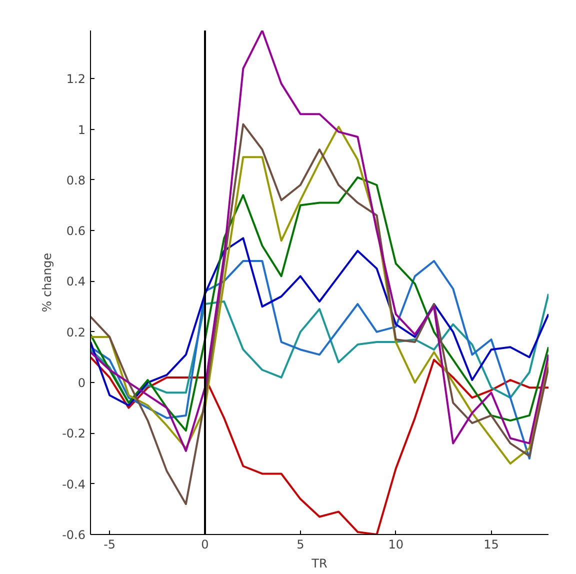 The height and width of the screenshot is (574, 576). What do you see at coordinates (82, 129) in the screenshot?
I see `y-tick-label: 1` at bounding box center [82, 129].